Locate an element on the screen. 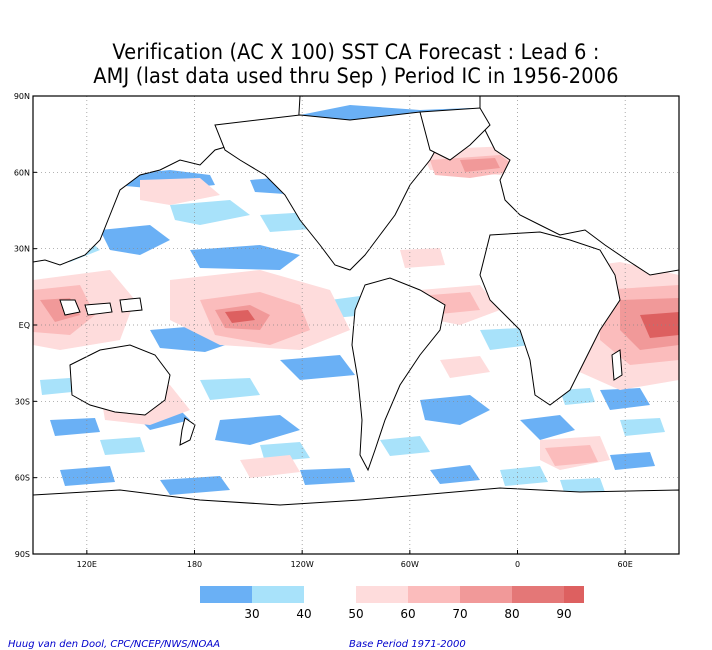  lat-label: 60N is located at coordinates (22, 172).